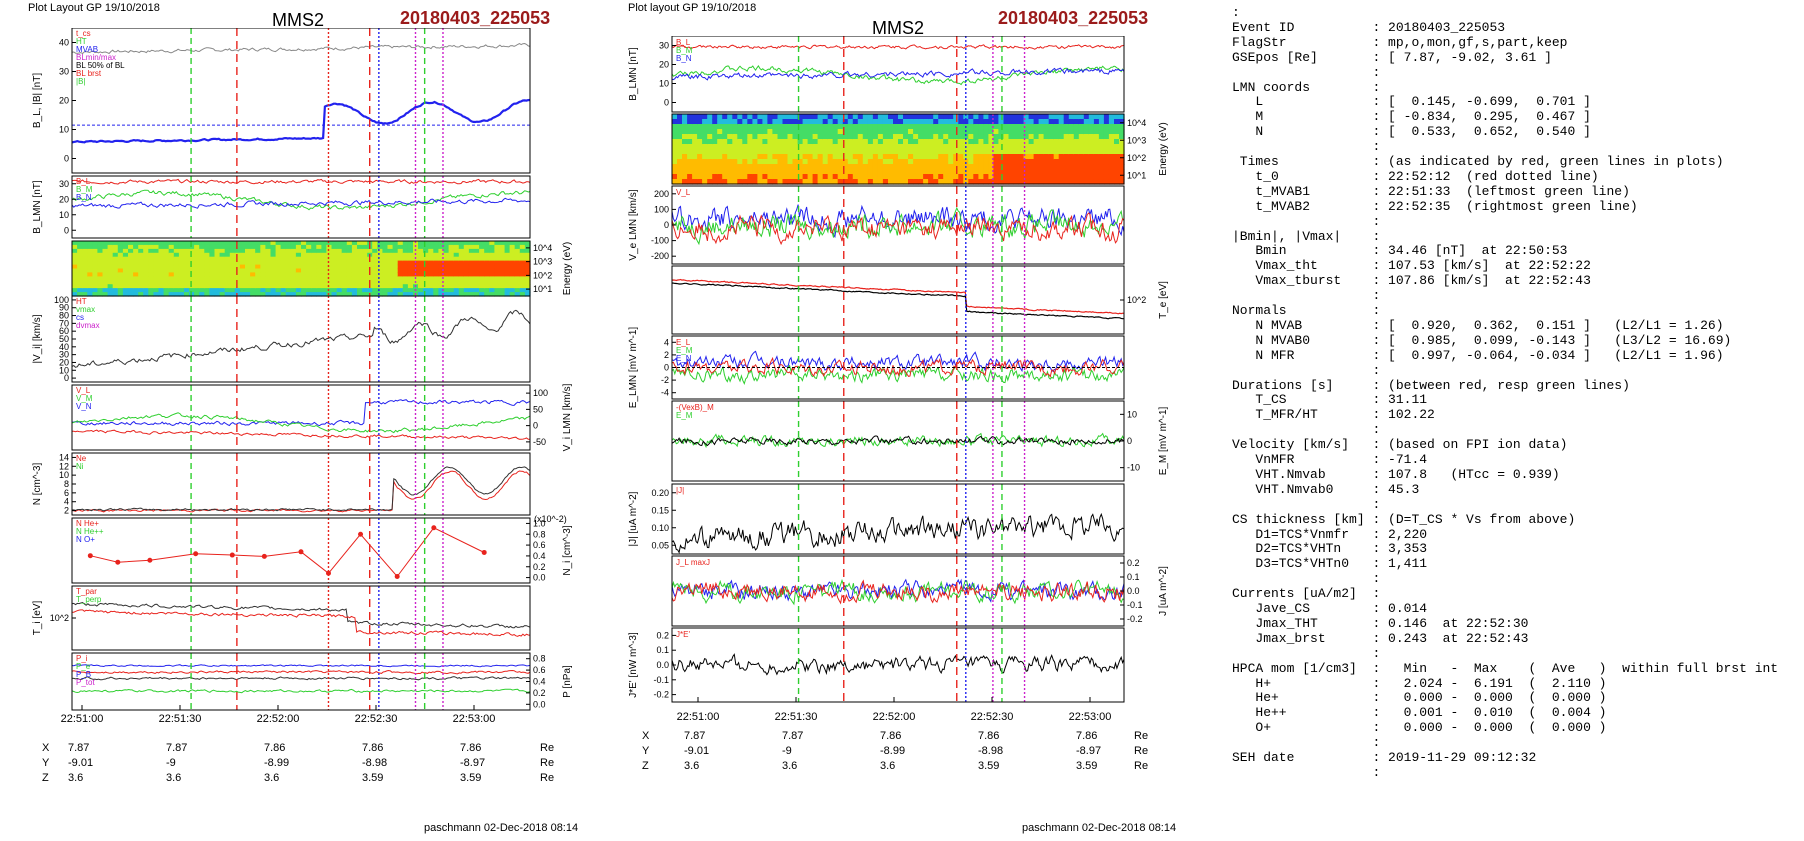 The image size is (1804, 841). Describe the element at coordinates (1302, 340) in the screenshot. I see `summary-key: N MVAB0` at that location.